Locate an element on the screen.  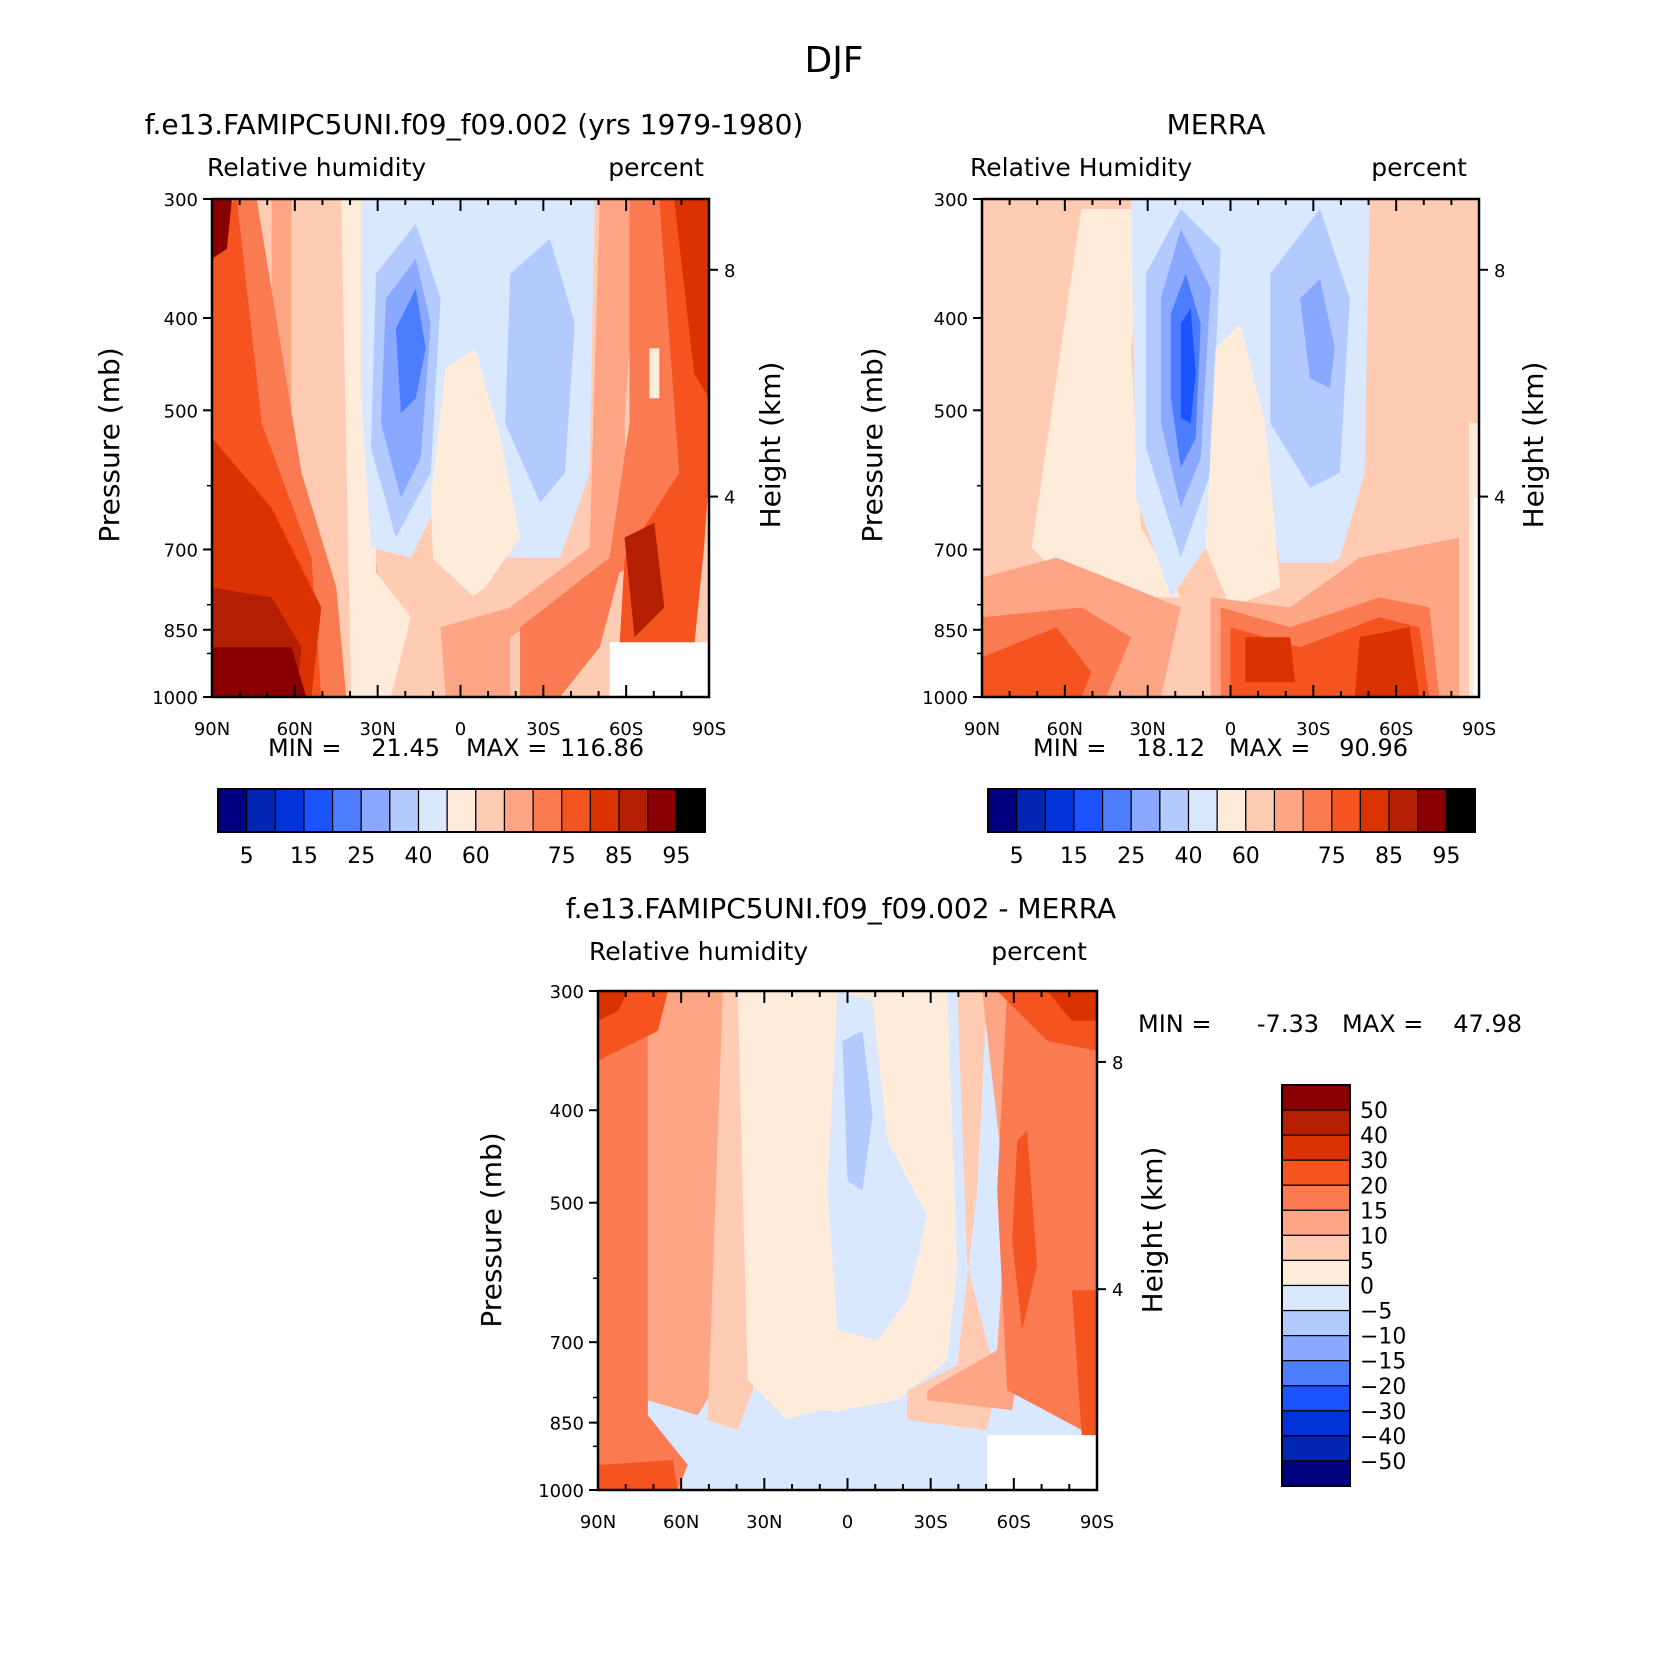
diff-colorbar-label: 40 is located at coordinates (1374, 1136).